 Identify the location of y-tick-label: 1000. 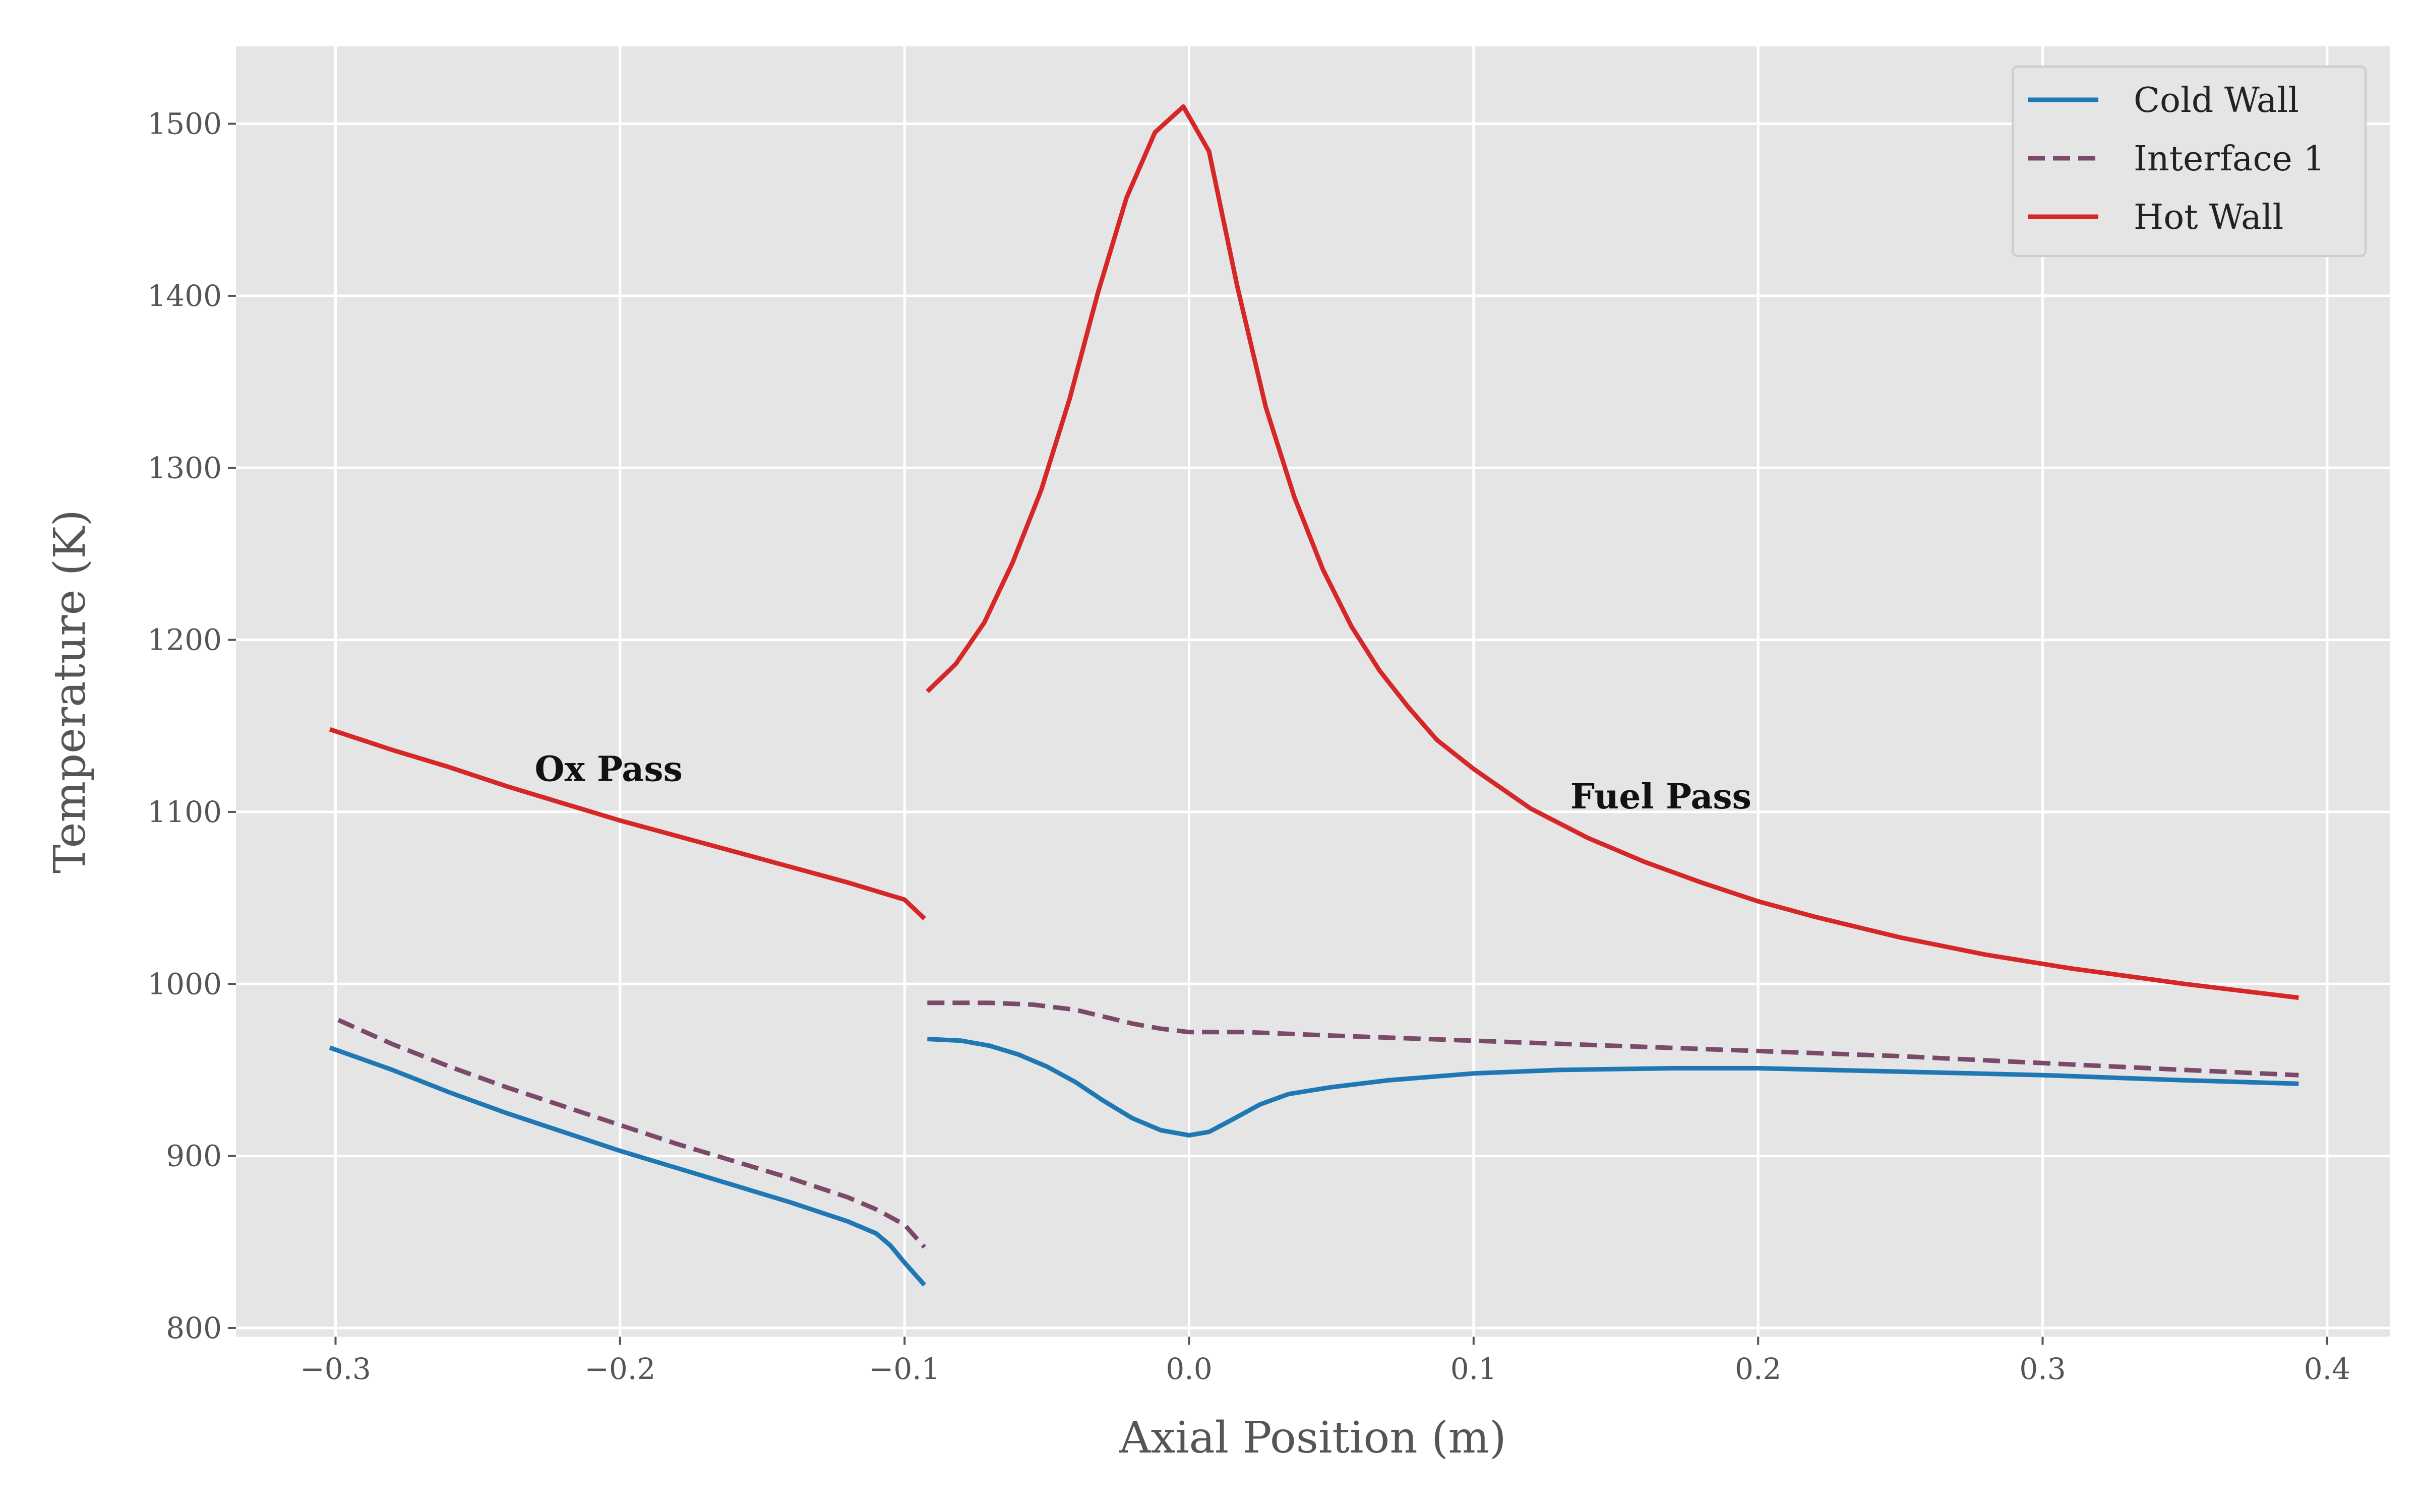
(184, 984).